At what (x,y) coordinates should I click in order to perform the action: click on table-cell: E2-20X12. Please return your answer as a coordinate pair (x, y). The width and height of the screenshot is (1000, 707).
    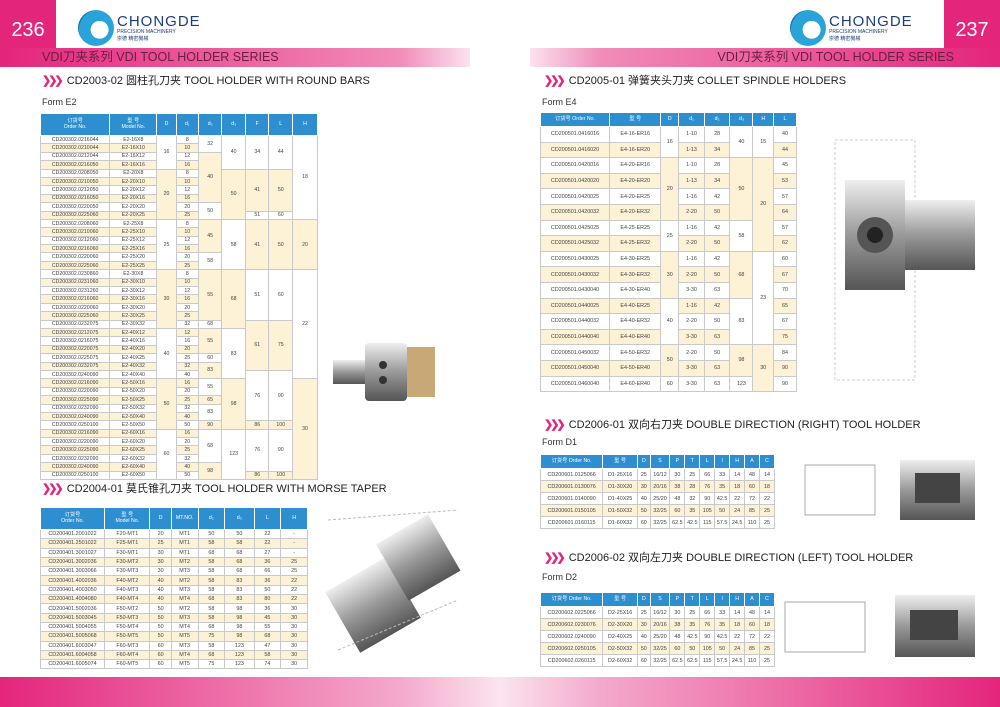
    Looking at the image, I should click on (133, 190).